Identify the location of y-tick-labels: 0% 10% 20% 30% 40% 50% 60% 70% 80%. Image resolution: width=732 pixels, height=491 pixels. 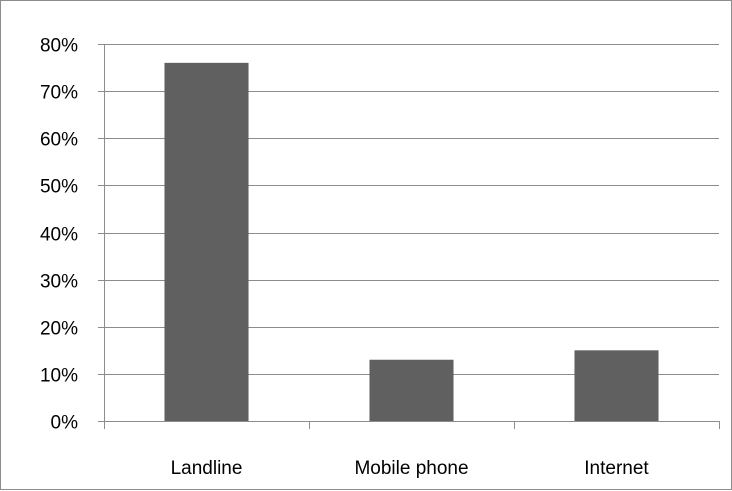
(59, 235).